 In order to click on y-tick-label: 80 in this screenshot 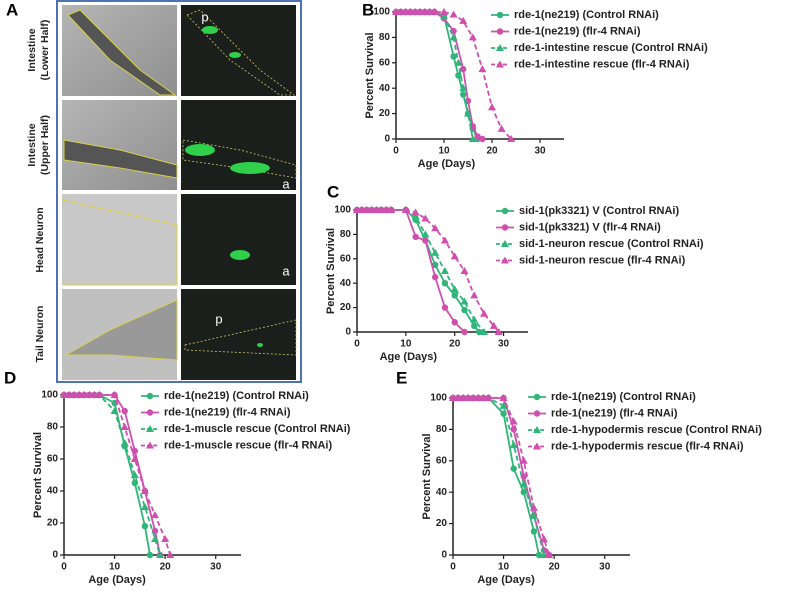, I will do `click(346, 234)`.